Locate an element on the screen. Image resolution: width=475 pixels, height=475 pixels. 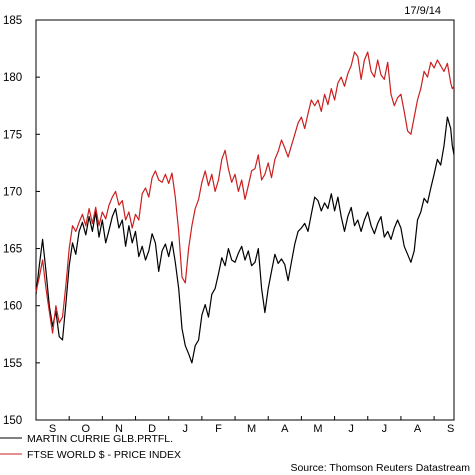
x-tick-label: F is located at coordinates (218, 429).